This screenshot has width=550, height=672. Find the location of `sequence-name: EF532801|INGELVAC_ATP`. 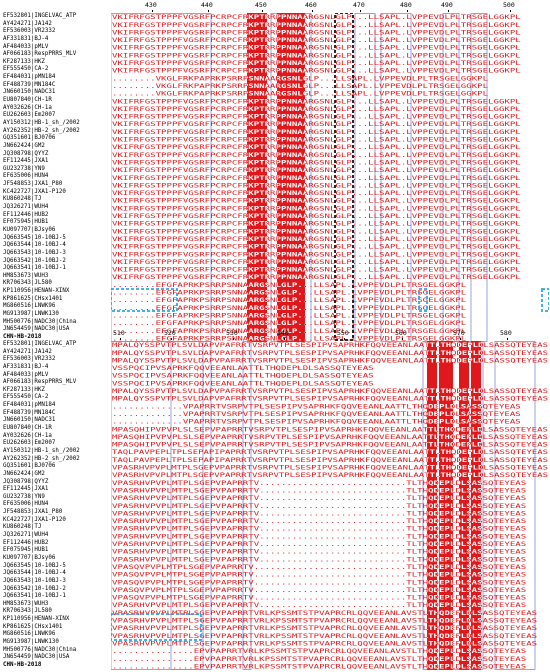

sequence-name: EF532801|INGELVAC_ATP is located at coordinates (40, 344).